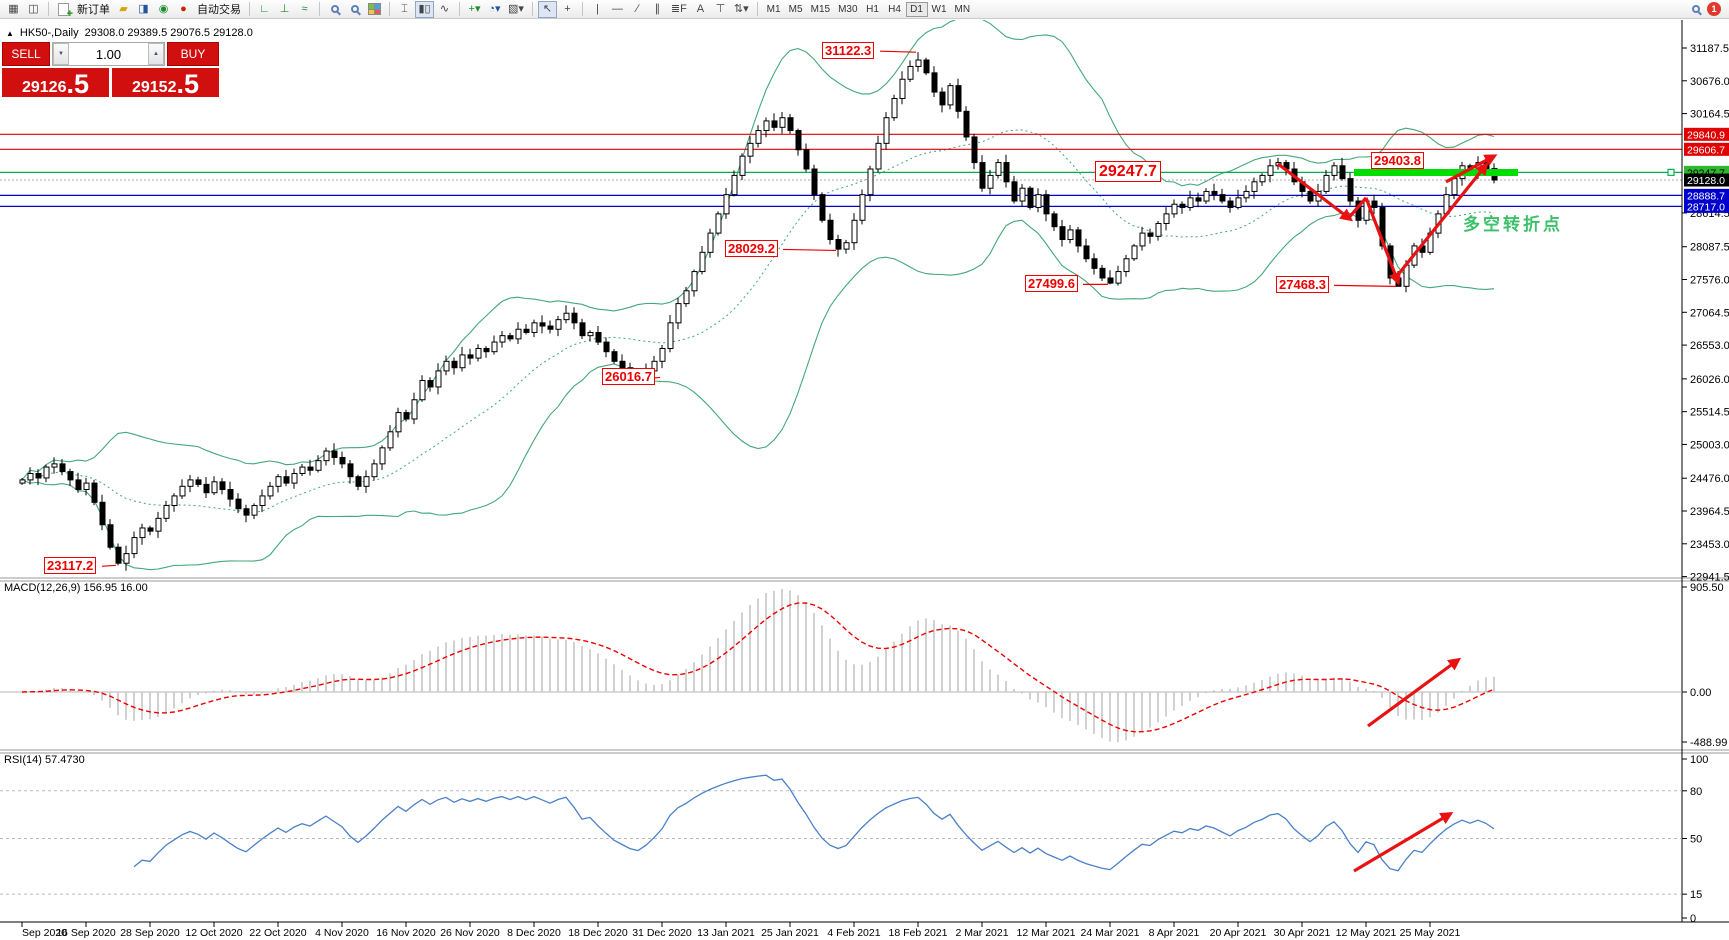  What do you see at coordinates (284, 8) in the screenshot?
I see `chart-autoscroll-icon: ⊥` at bounding box center [284, 8].